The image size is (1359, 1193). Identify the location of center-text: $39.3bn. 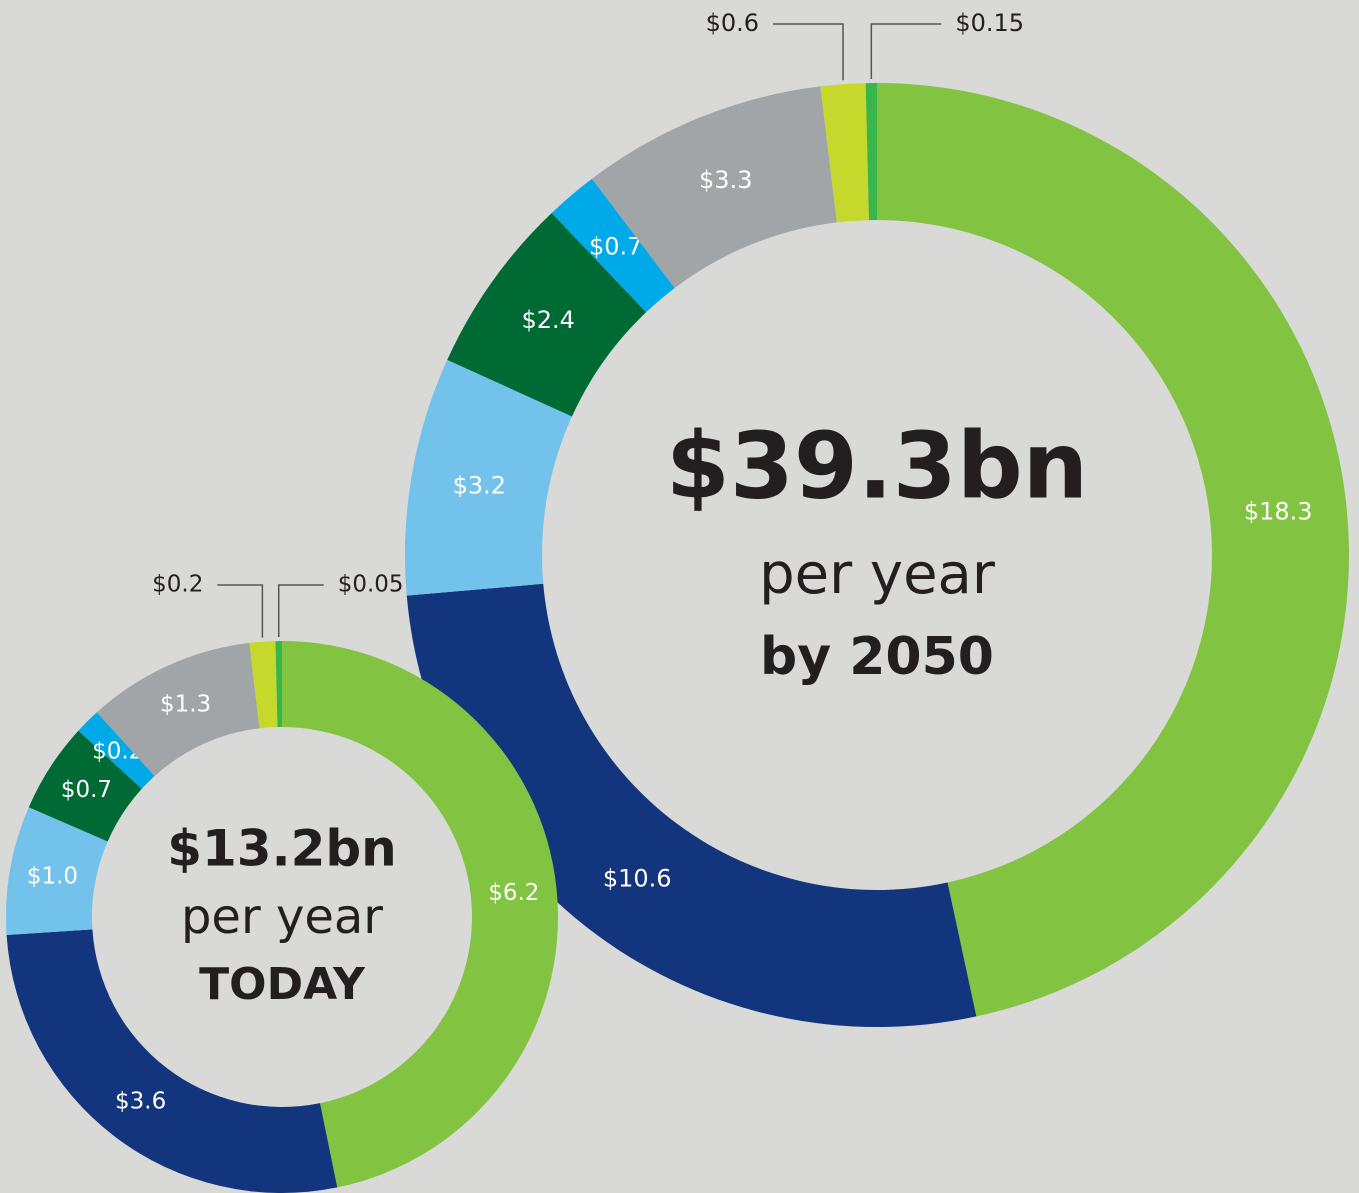
(877, 465).